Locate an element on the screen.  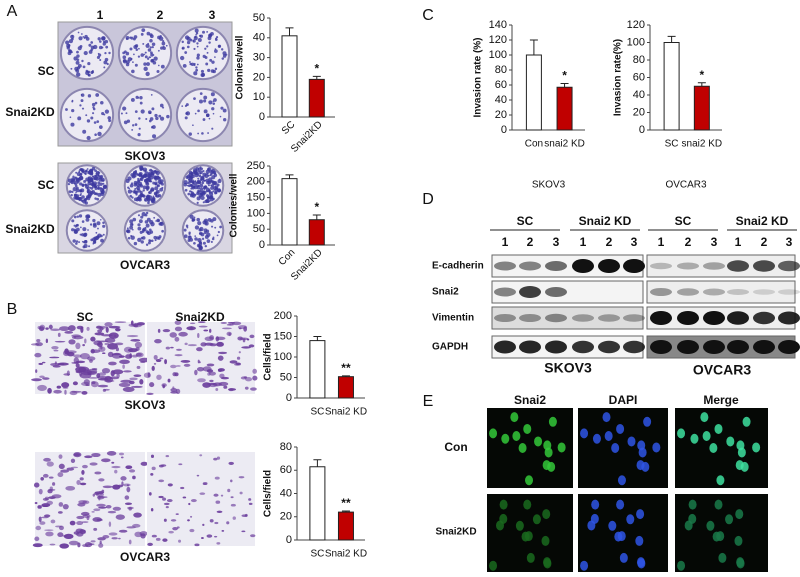
label: C is located at coordinates (428, 15).